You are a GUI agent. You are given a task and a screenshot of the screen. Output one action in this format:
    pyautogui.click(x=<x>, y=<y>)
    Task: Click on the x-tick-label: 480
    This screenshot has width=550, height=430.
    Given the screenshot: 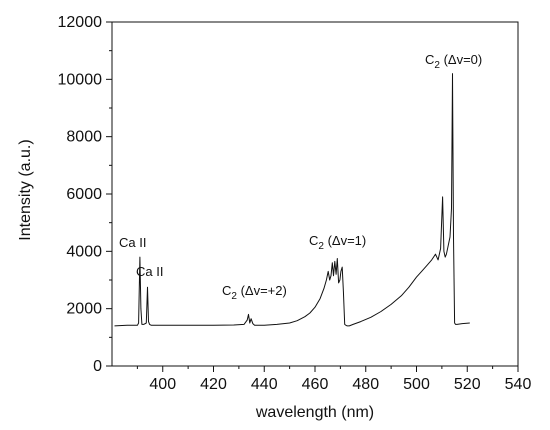 What is the action you would take?
    pyautogui.click(x=365, y=384)
    